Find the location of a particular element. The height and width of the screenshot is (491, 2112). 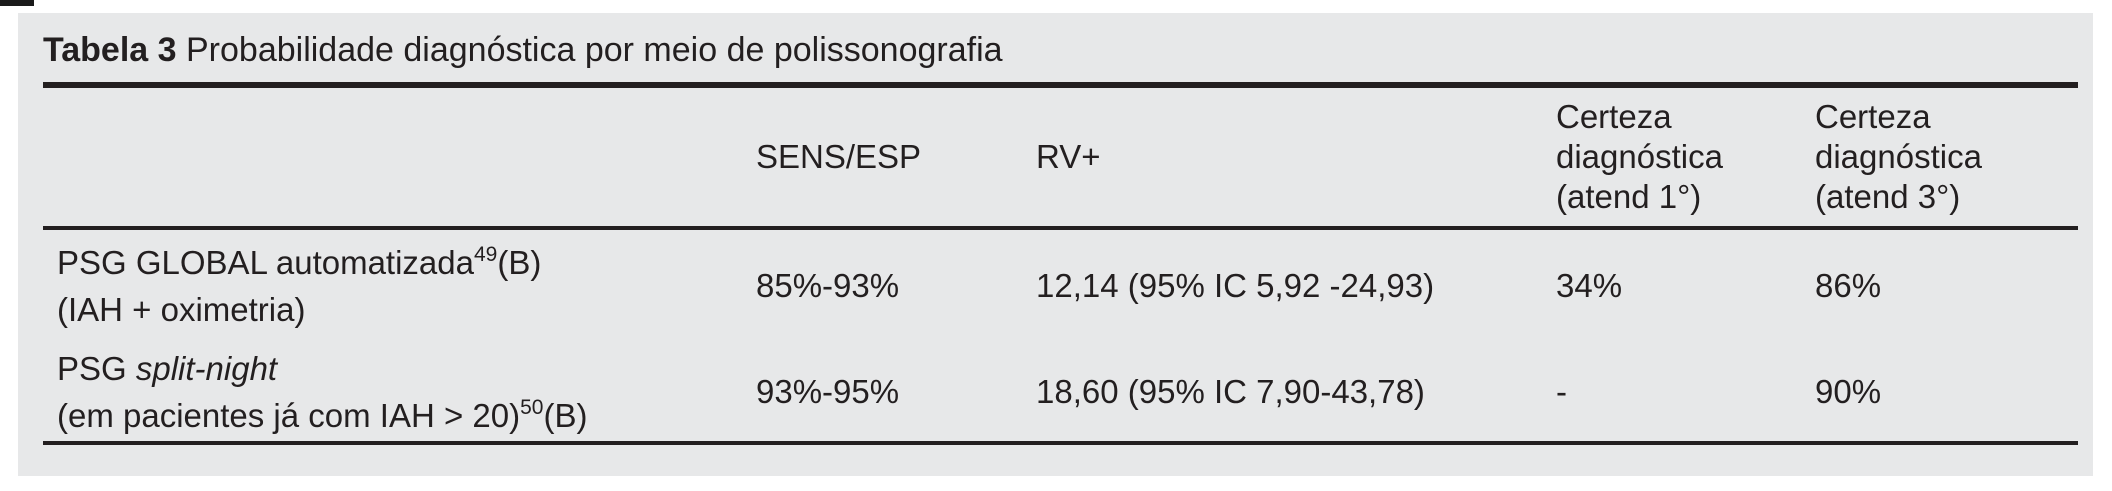

row-label-line-1: PSG split-night is located at coordinates (167, 368).